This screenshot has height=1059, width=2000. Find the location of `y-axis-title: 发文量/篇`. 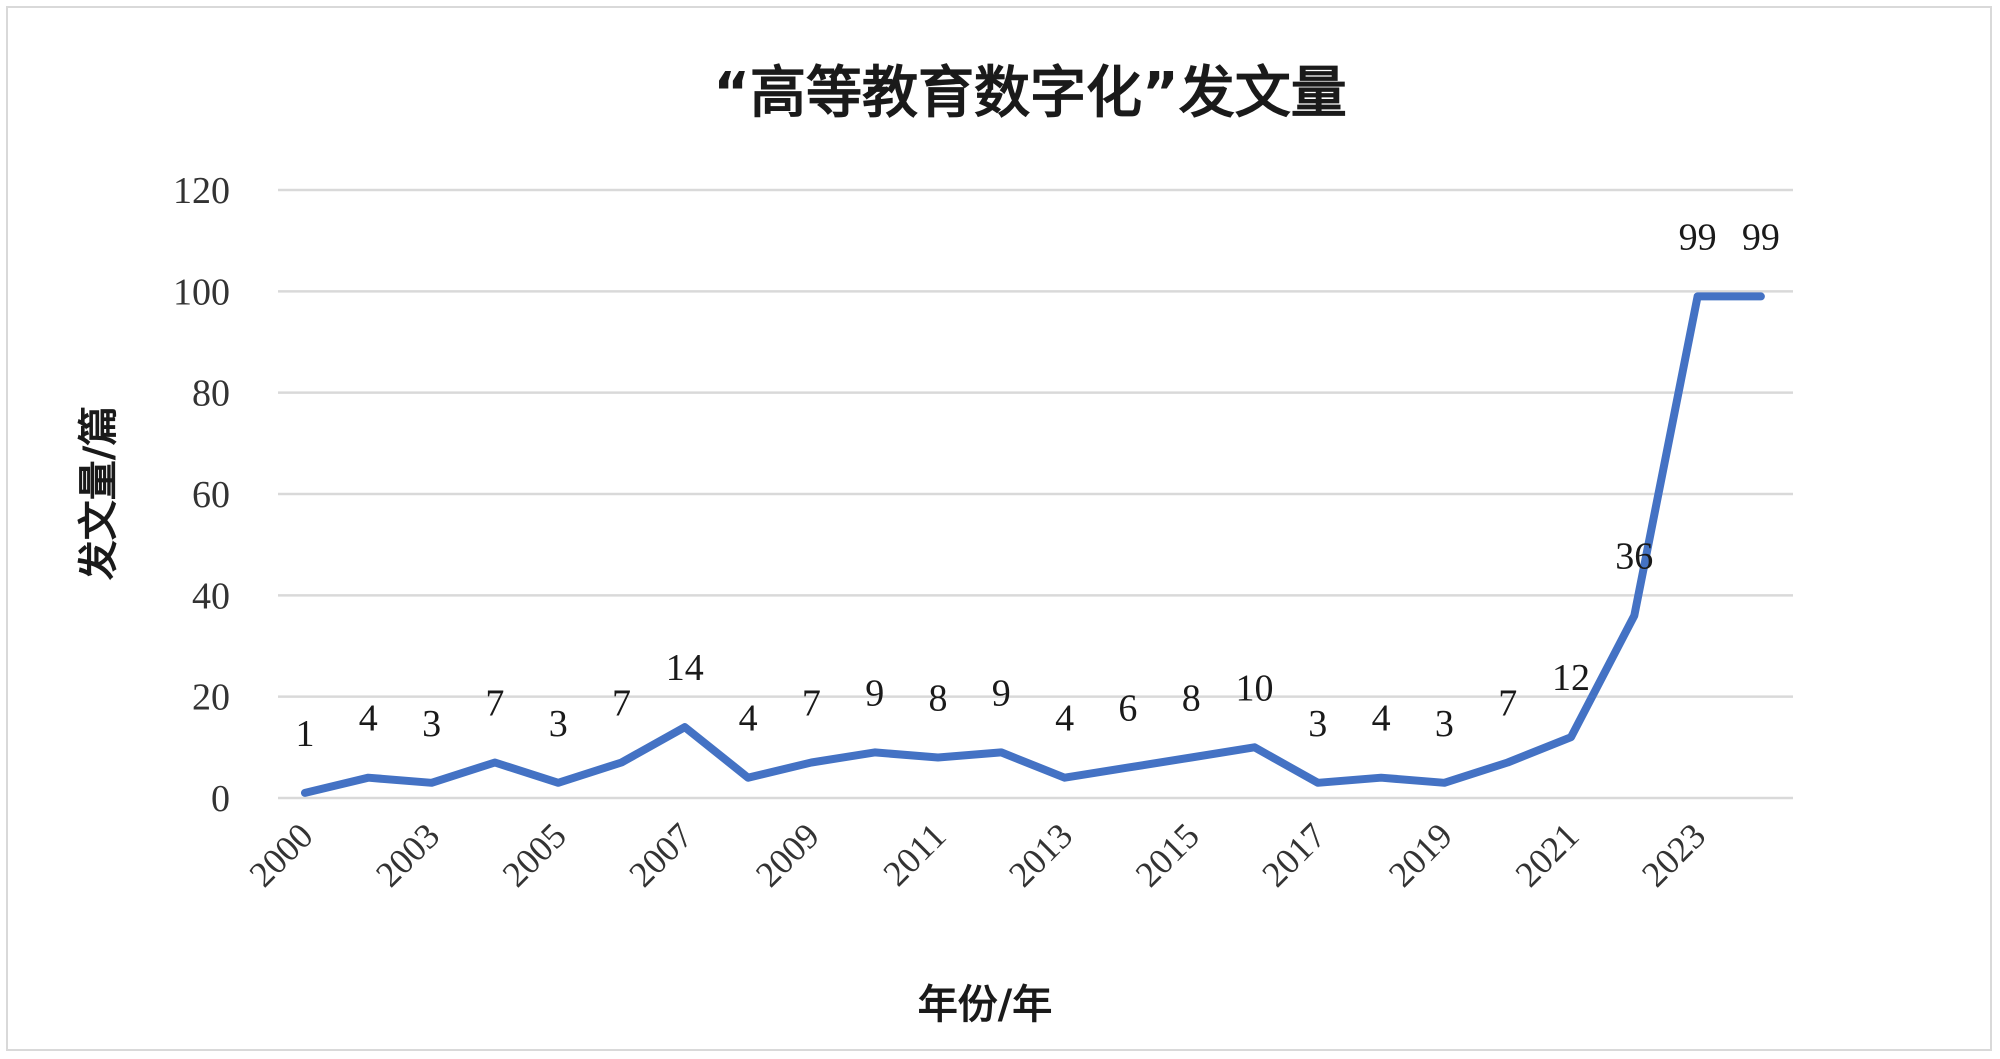

y-axis-title: 发文量/篇 is located at coordinates (99, 493).